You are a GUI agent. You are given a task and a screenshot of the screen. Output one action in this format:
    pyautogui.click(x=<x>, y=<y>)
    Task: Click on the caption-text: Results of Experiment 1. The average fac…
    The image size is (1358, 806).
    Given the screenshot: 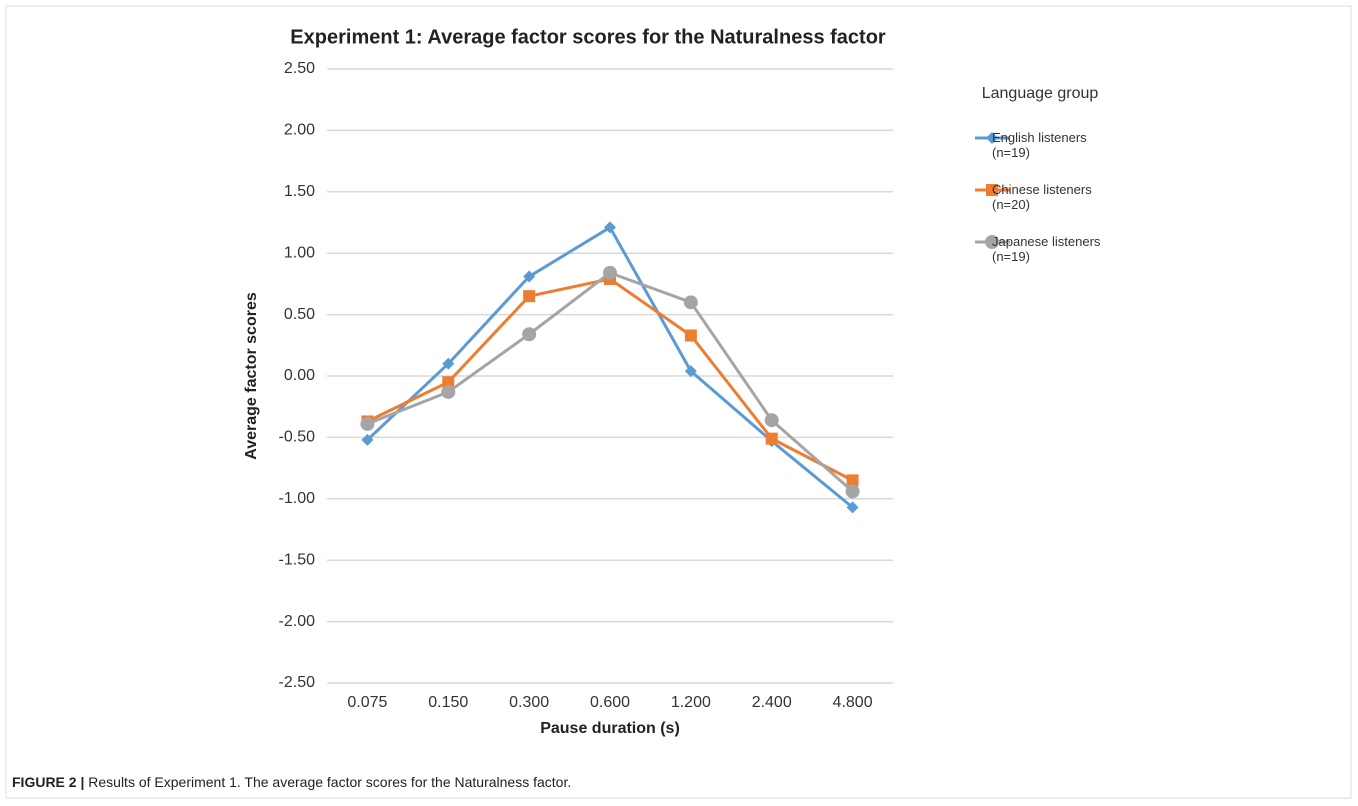 What is the action you would take?
    pyautogui.click(x=330, y=782)
    